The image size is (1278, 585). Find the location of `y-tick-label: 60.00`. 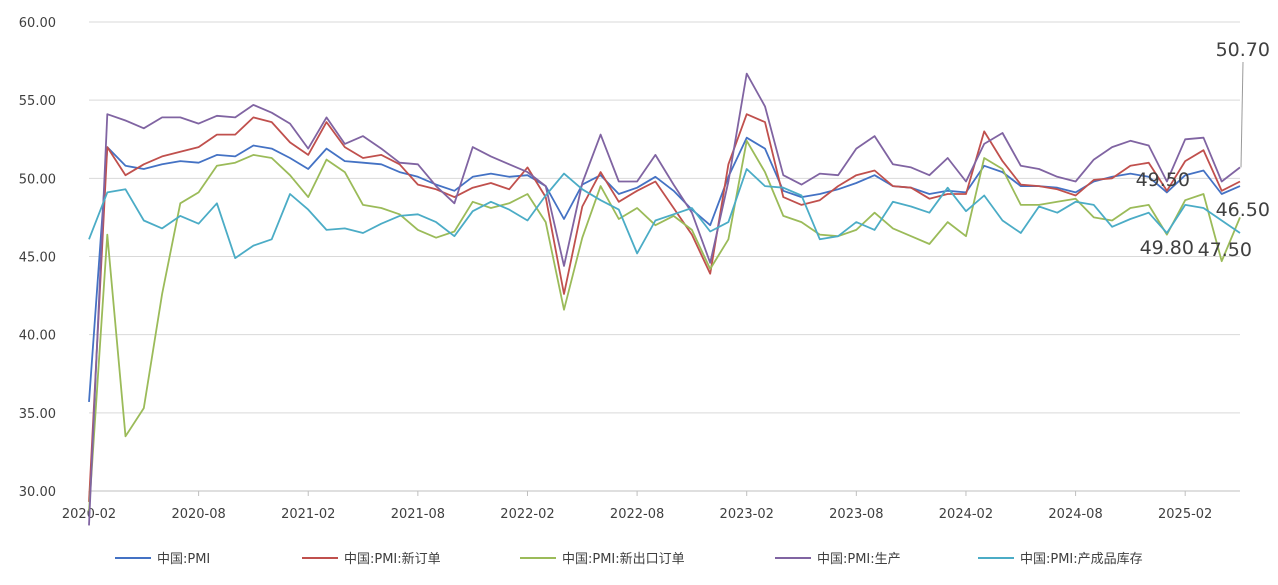

y-tick-label: 60.00 is located at coordinates (37, 23).